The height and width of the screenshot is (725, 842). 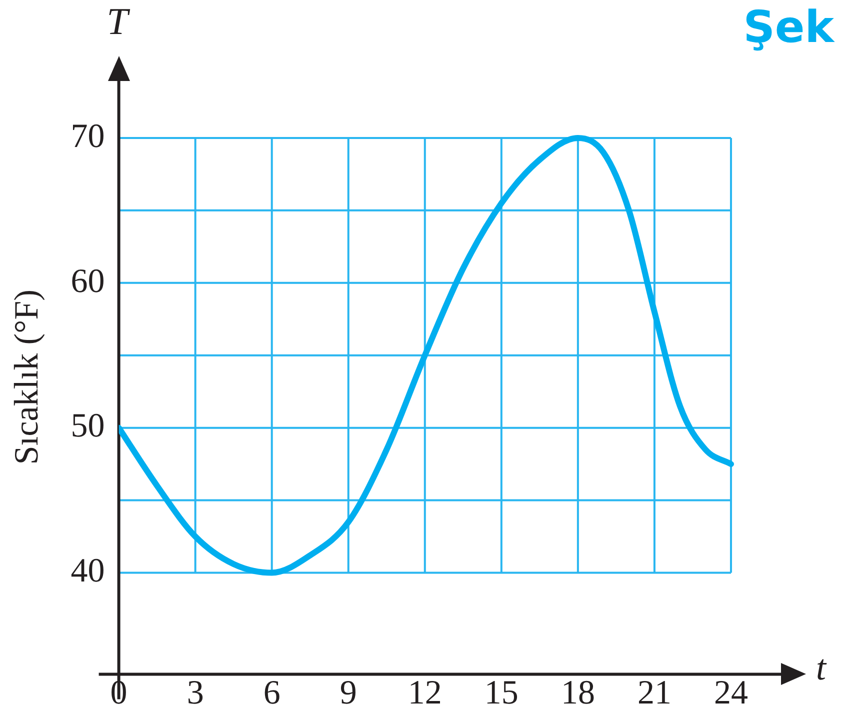 What do you see at coordinates (577, 693) in the screenshot?
I see `x-tick-label: 18` at bounding box center [577, 693].